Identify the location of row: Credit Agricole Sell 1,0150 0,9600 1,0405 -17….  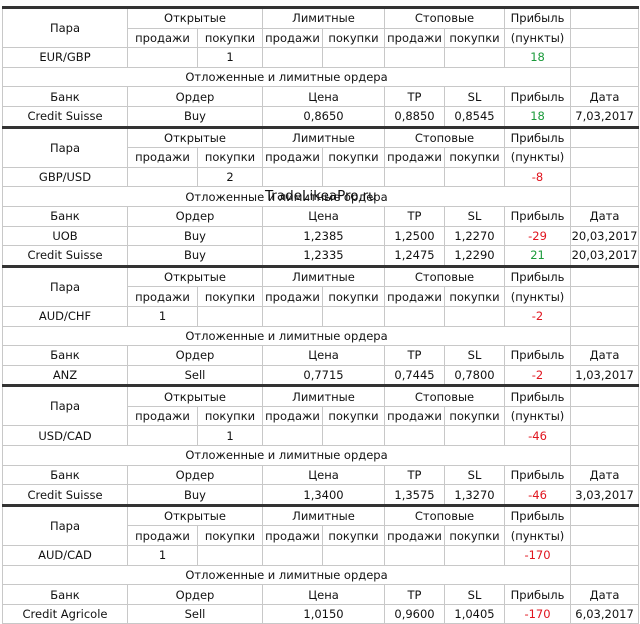
(321, 613).